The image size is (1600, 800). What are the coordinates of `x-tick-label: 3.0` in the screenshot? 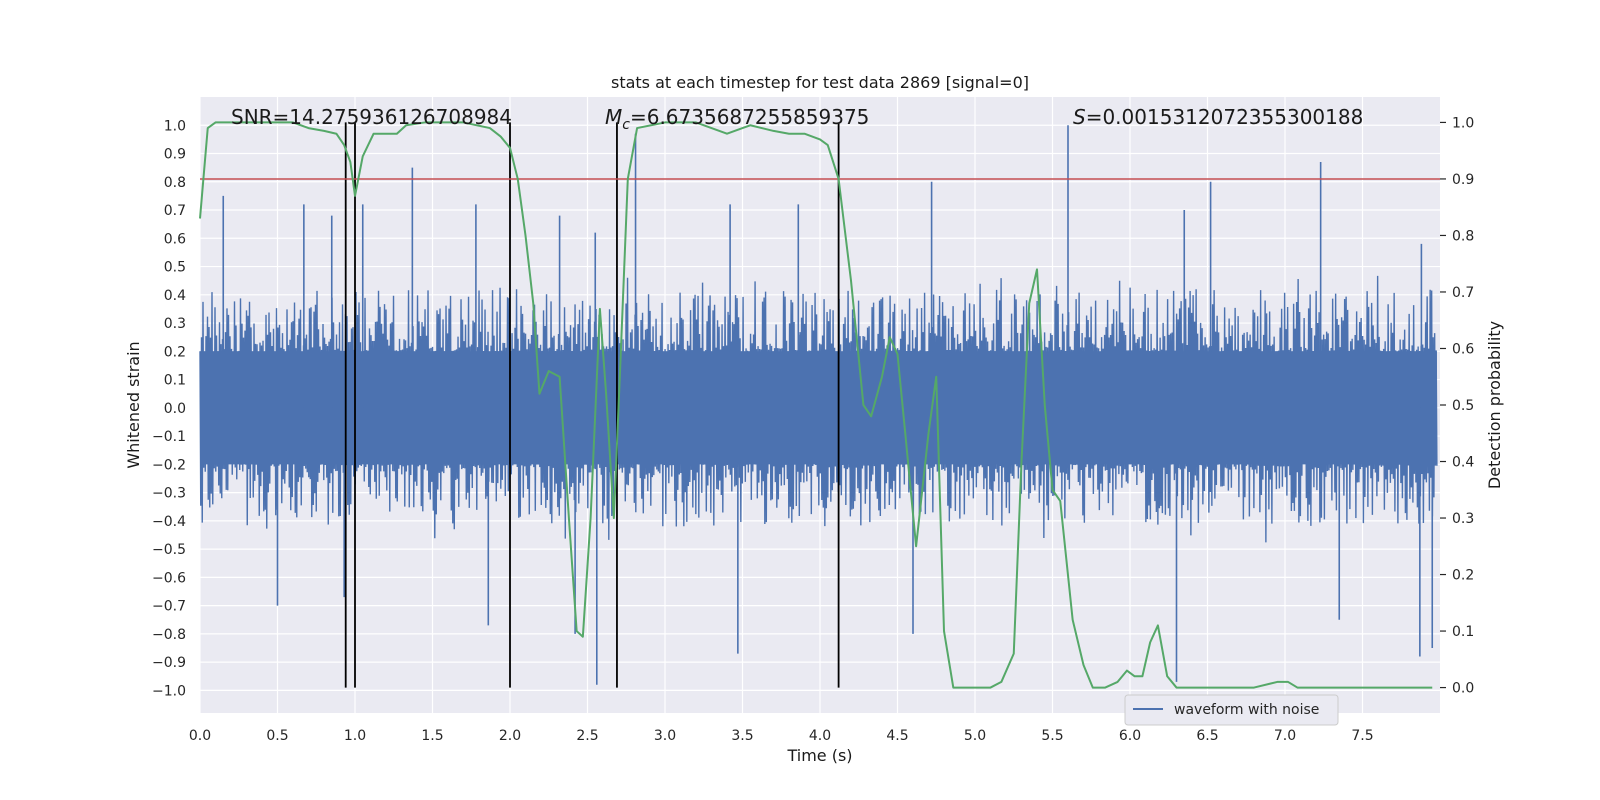 It's located at (665, 736).